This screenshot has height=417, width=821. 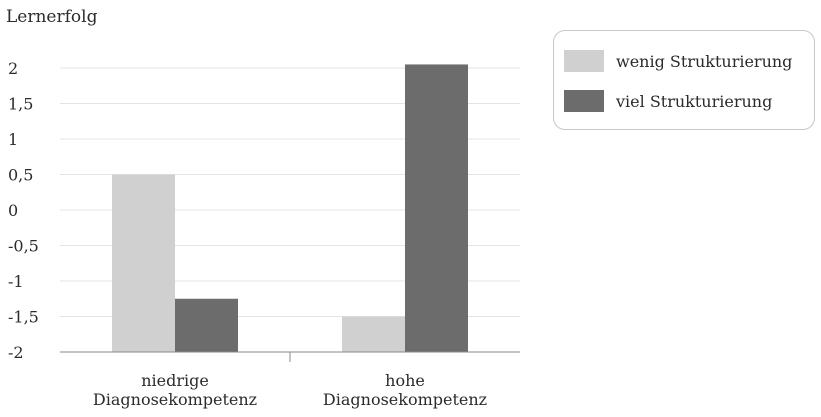 I want to click on legend-label-wenig: wenig Strukturierung, so click(x=704, y=61).